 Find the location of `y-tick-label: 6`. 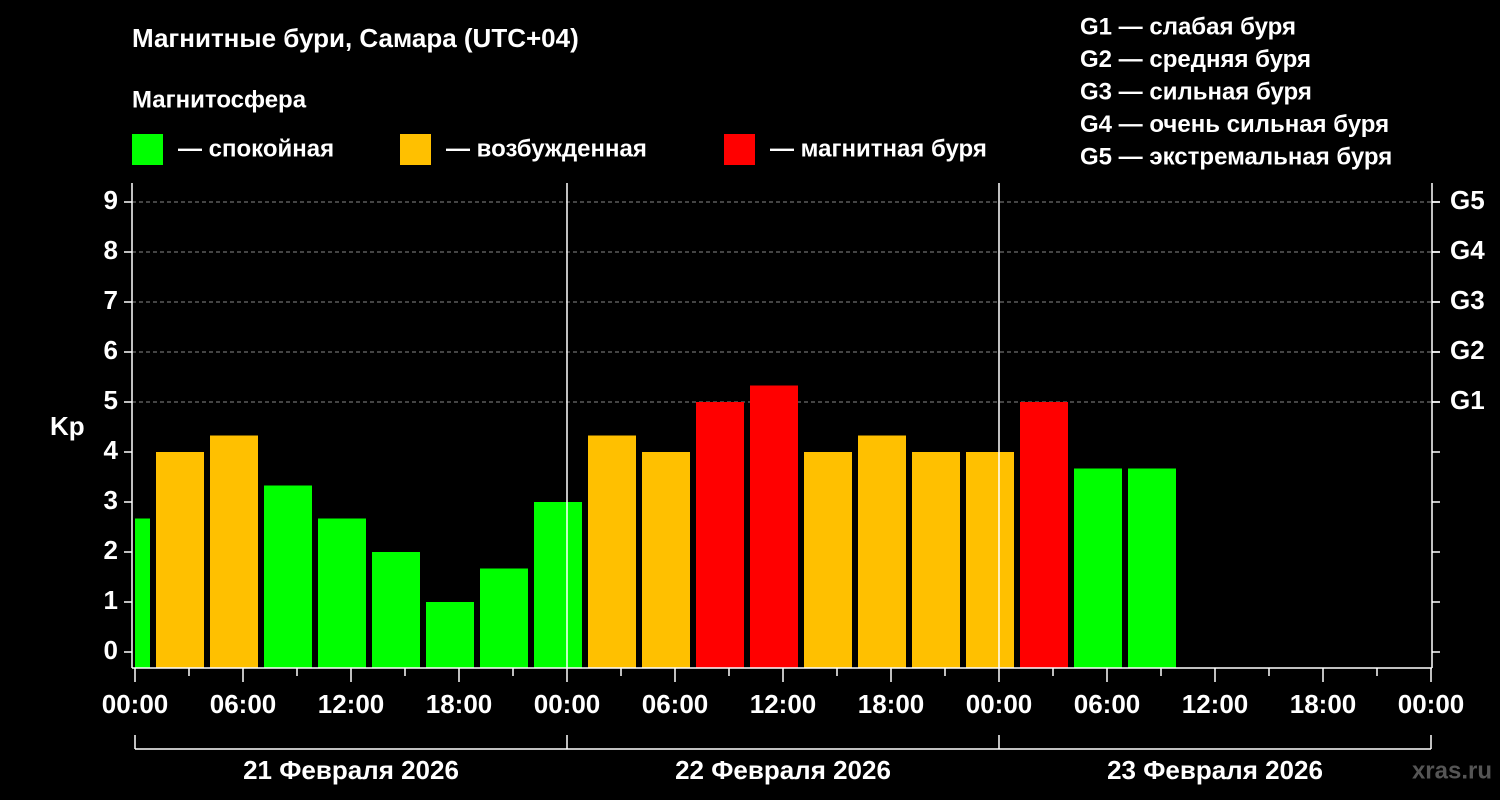

y-tick-label: 6 is located at coordinates (111, 350).